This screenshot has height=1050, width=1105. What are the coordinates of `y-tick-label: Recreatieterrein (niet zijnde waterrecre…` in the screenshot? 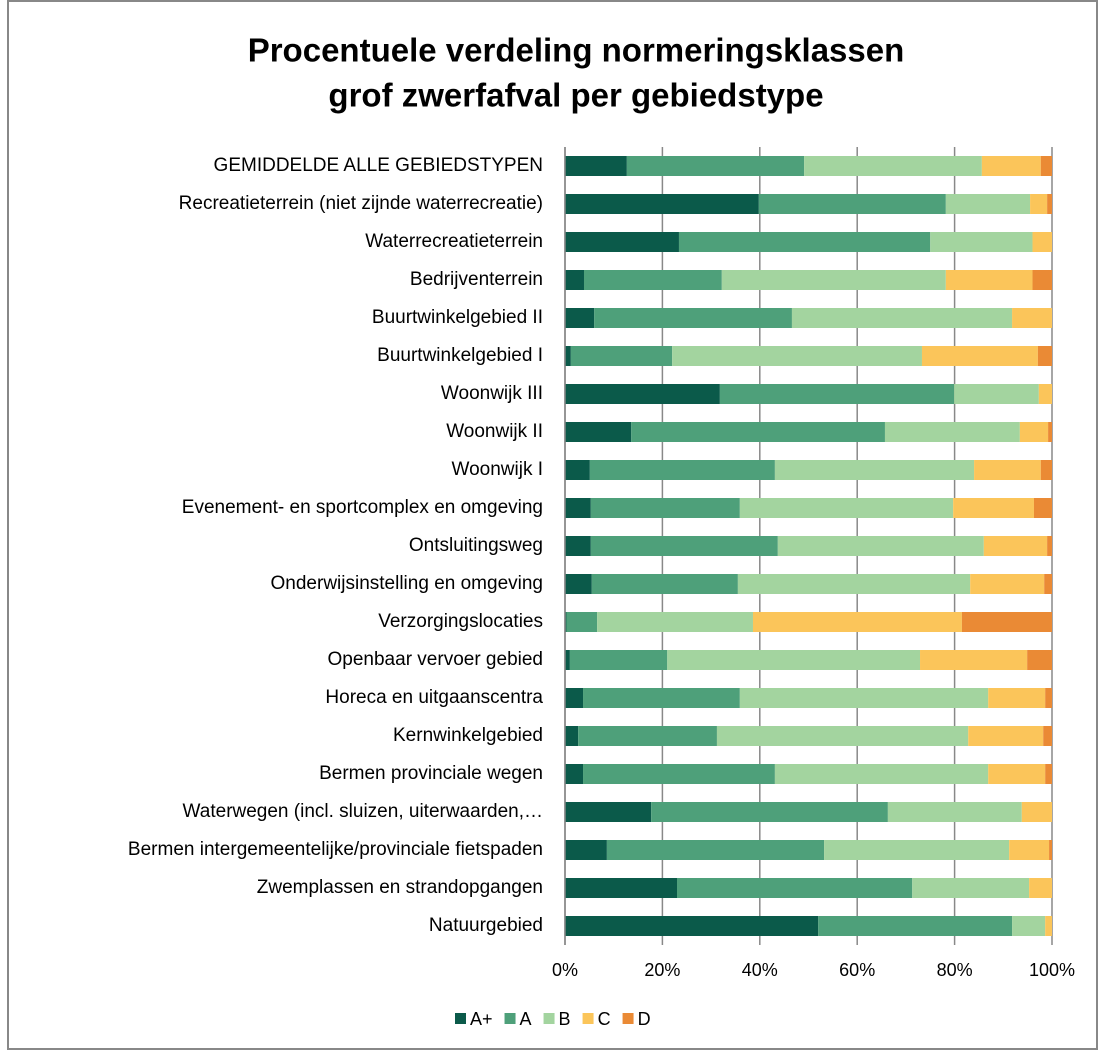 It's located at (361, 203).